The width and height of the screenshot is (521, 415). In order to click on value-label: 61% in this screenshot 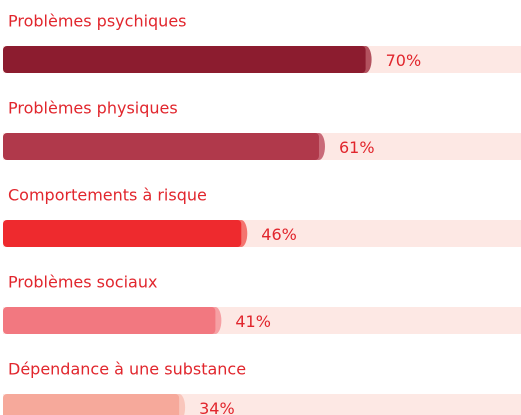, I will do `click(357, 147)`.